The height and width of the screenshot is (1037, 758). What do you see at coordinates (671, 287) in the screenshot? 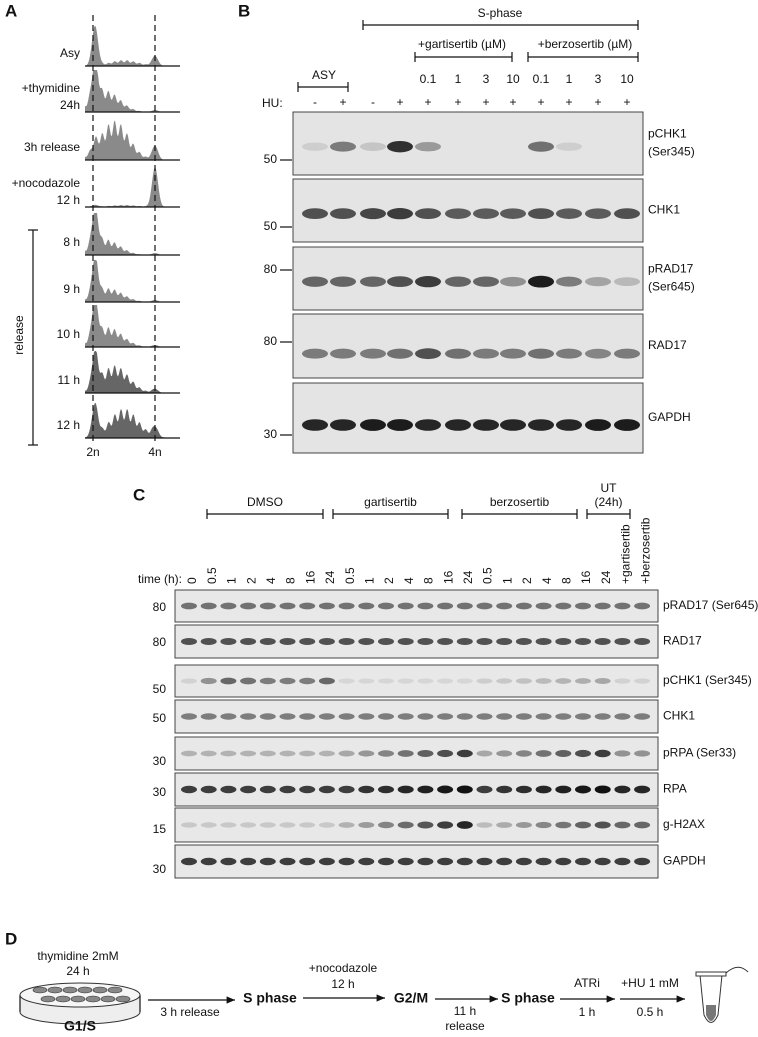
I see `protein-label: (Ser645)` at bounding box center [671, 287].